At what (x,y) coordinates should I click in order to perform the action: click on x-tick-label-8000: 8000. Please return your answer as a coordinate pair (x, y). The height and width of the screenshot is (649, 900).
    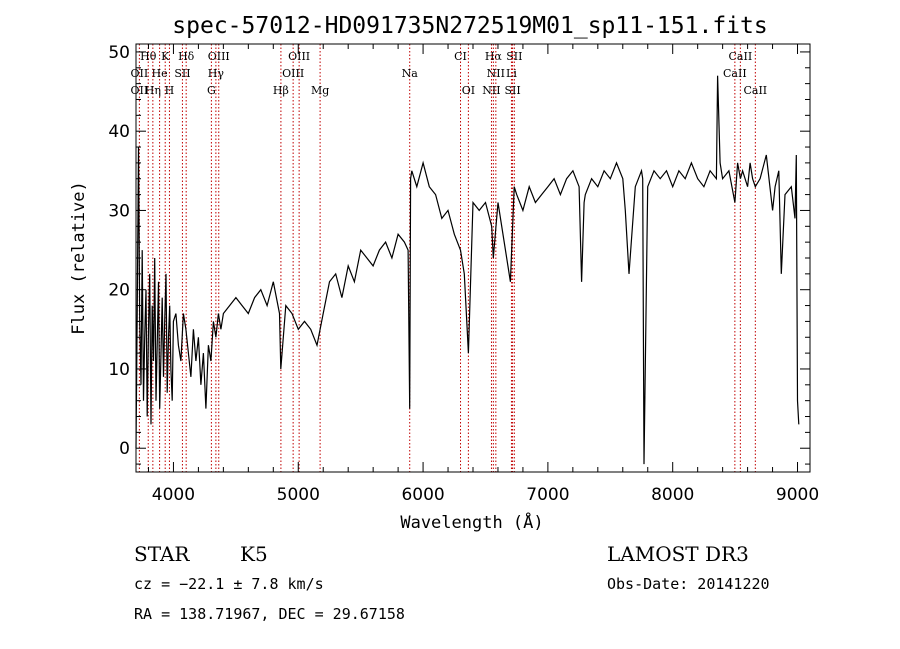
    Looking at the image, I should click on (672, 495).